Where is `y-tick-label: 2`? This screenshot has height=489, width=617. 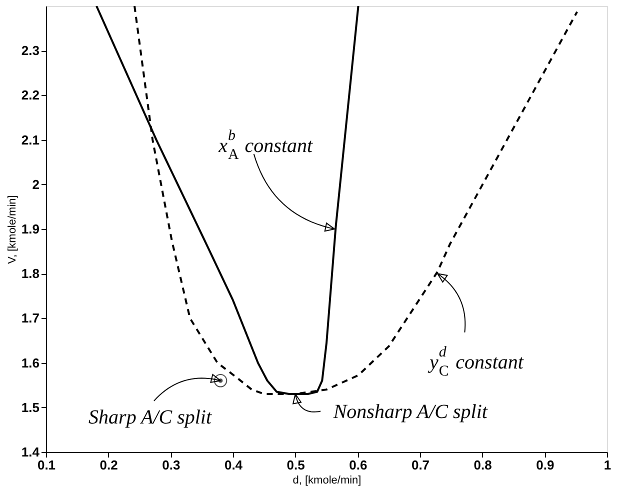
y-tick-label: 2 is located at coordinates (36, 184).